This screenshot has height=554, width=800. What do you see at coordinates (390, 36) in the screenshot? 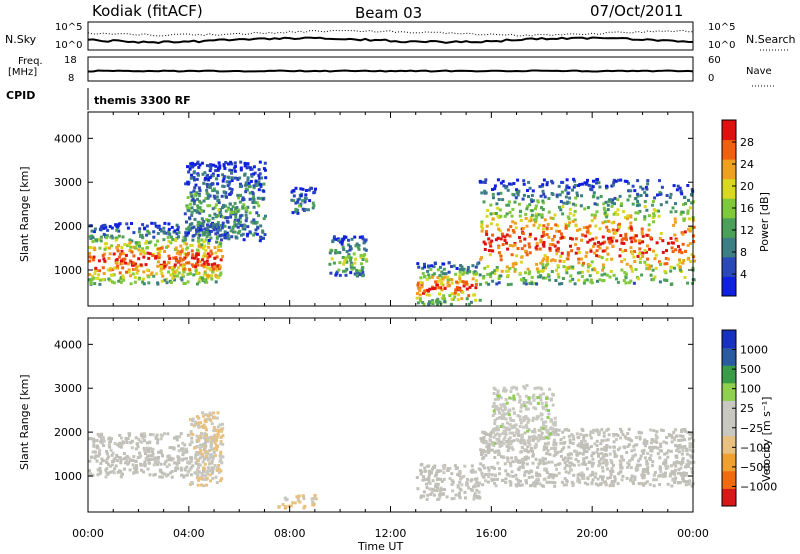
I see `noise-panel-frame` at bounding box center [390, 36].